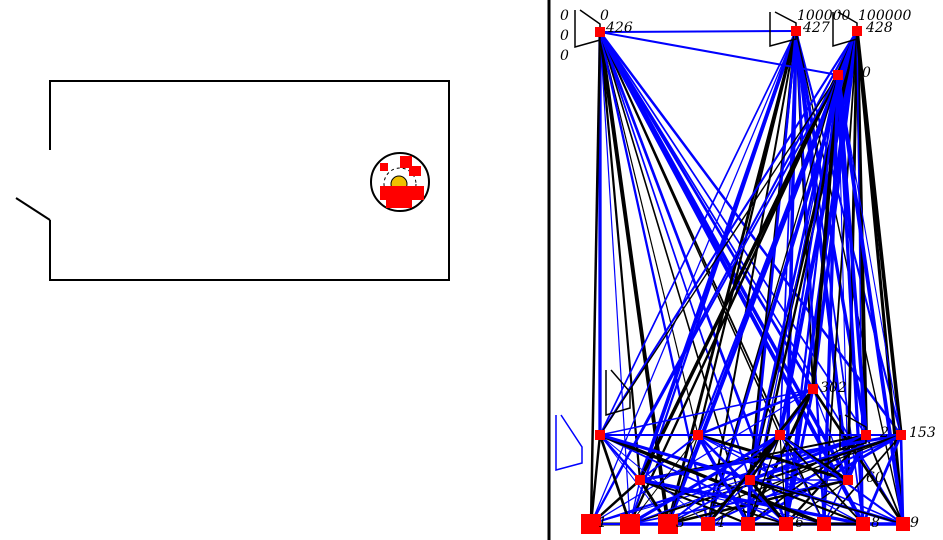  Describe the element at coordinates (33, 209) in the screenshot. I see `door` at that location.